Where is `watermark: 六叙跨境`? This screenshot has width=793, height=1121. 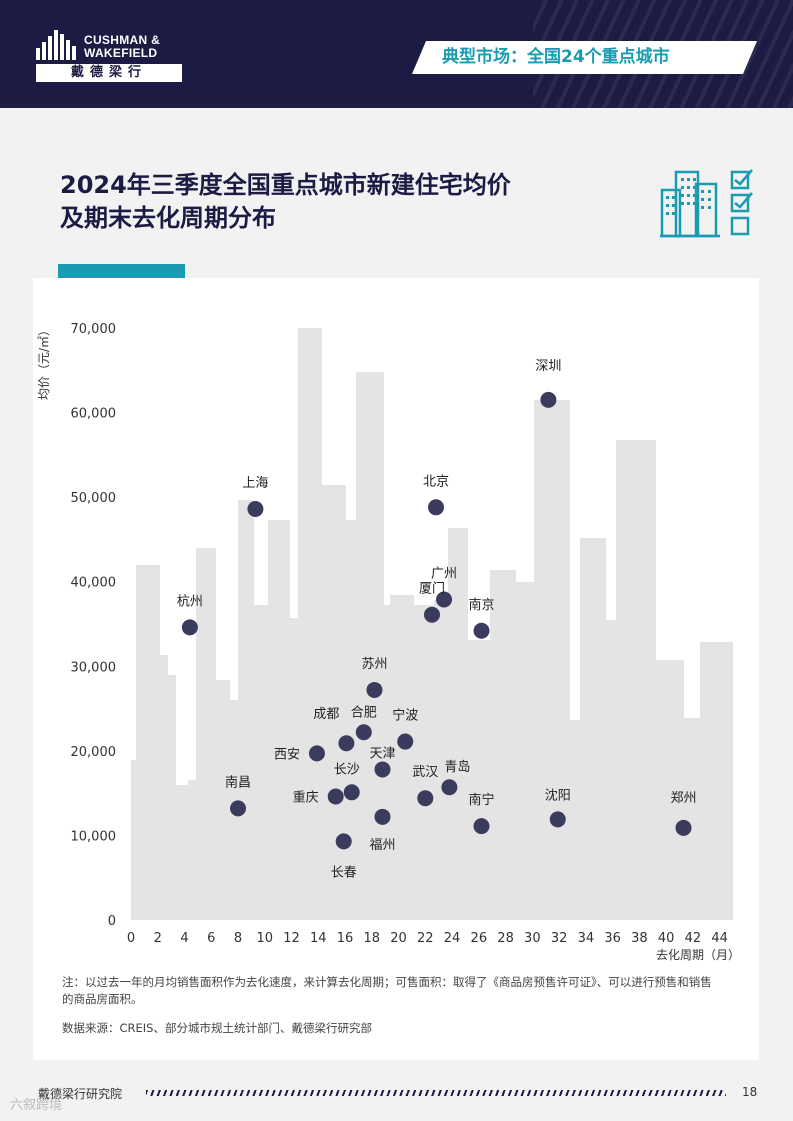
watermark: 六叙跨境 is located at coordinates (36, 1105).